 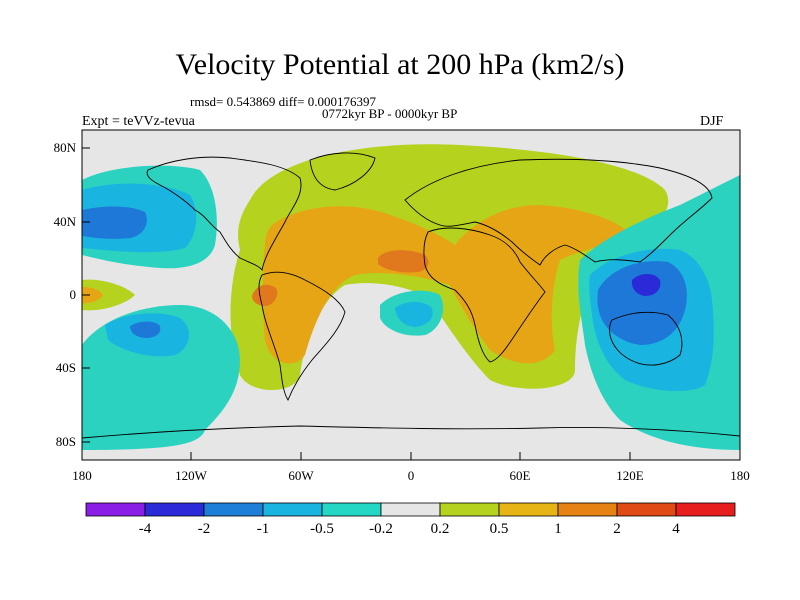 What do you see at coordinates (302, 336) in the screenshot?
I see `coastline-south-america` at bounding box center [302, 336].